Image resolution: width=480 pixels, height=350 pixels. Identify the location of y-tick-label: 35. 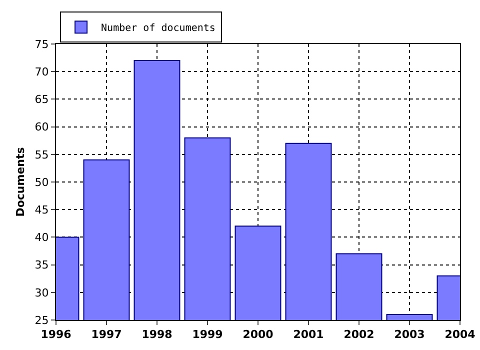
(41, 265).